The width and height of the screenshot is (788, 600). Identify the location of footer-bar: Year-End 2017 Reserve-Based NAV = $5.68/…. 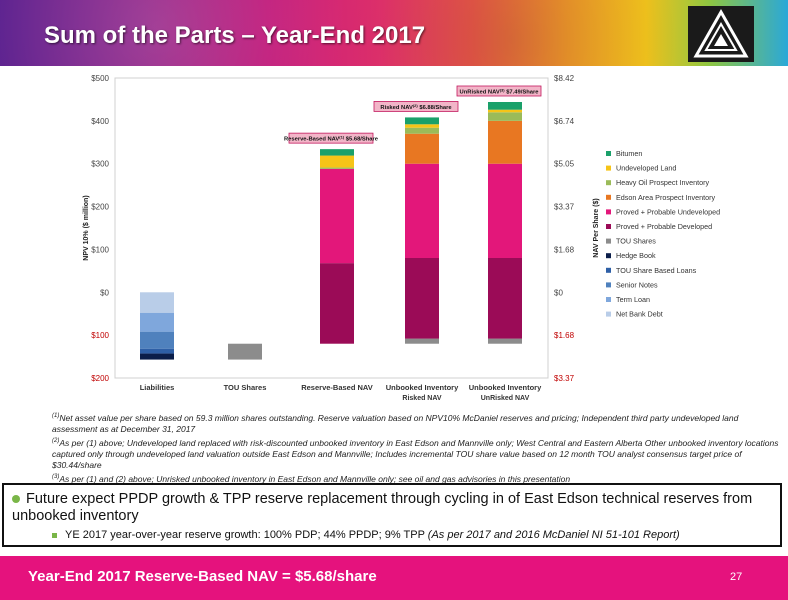
(394, 578).